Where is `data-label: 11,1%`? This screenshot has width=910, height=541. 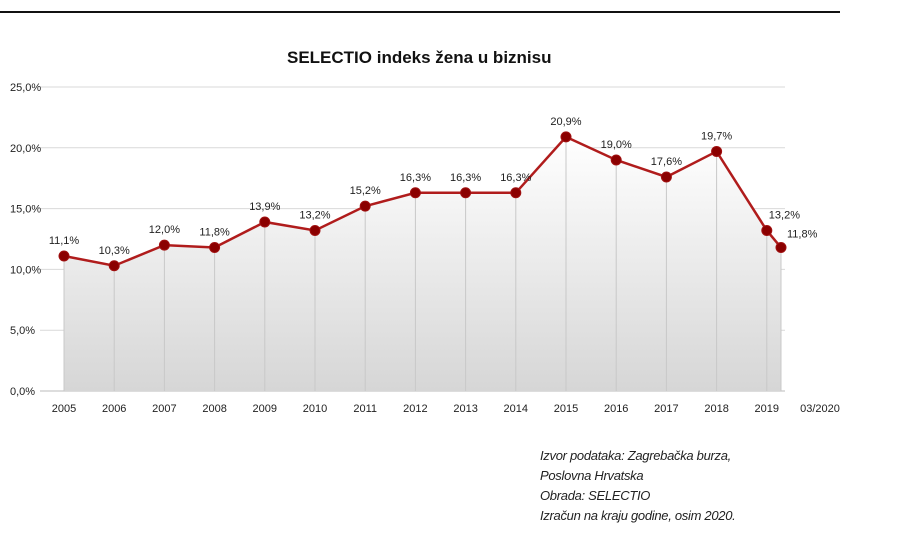
data-label: 11,1% is located at coordinates (64, 241).